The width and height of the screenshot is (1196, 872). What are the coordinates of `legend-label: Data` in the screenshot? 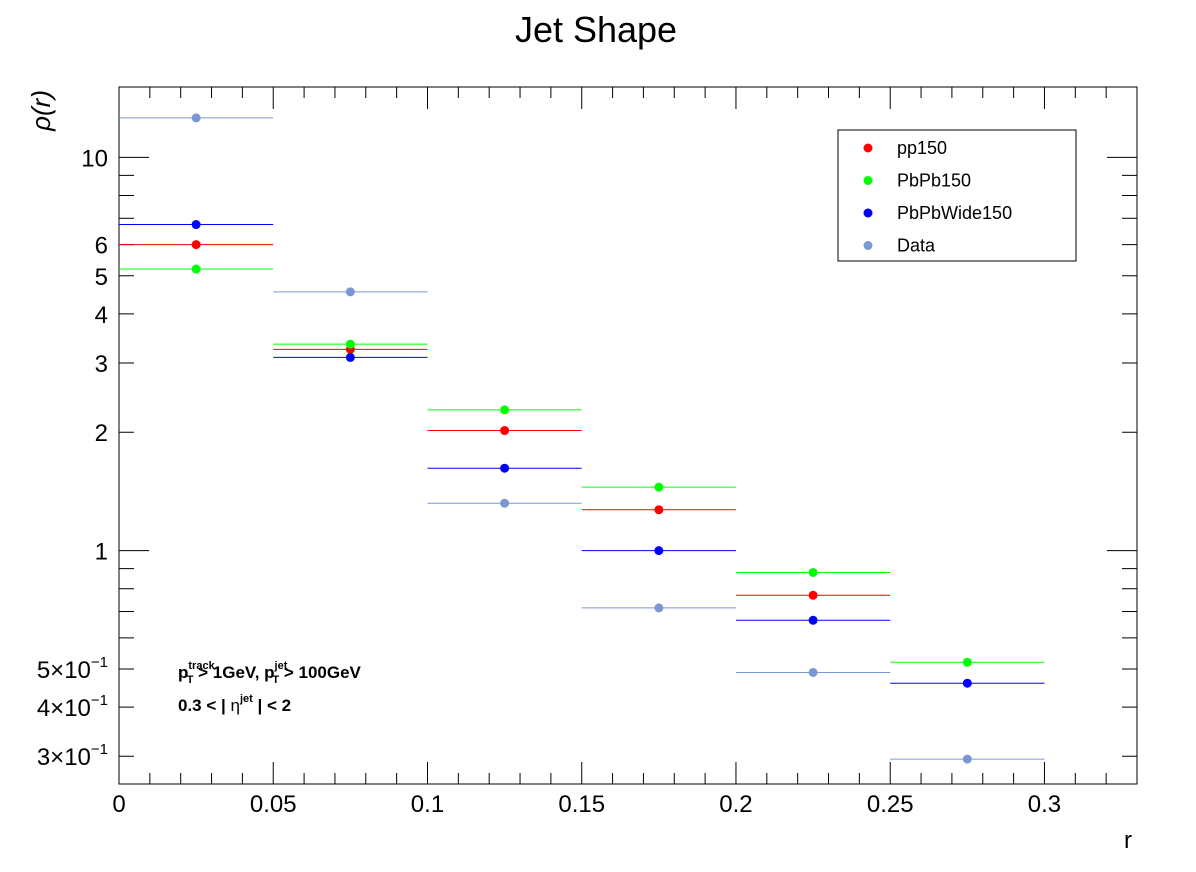 It's located at (916, 246).